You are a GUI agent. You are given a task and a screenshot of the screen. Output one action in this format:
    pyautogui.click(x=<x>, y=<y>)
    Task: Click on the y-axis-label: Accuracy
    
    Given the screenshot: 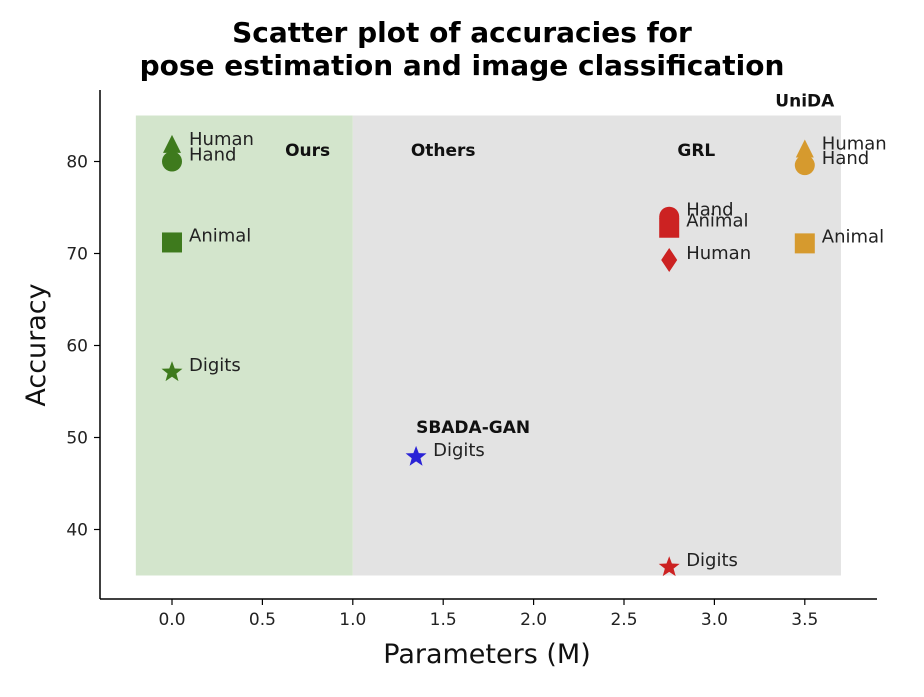 What is the action you would take?
    pyautogui.click(x=36, y=344)
    